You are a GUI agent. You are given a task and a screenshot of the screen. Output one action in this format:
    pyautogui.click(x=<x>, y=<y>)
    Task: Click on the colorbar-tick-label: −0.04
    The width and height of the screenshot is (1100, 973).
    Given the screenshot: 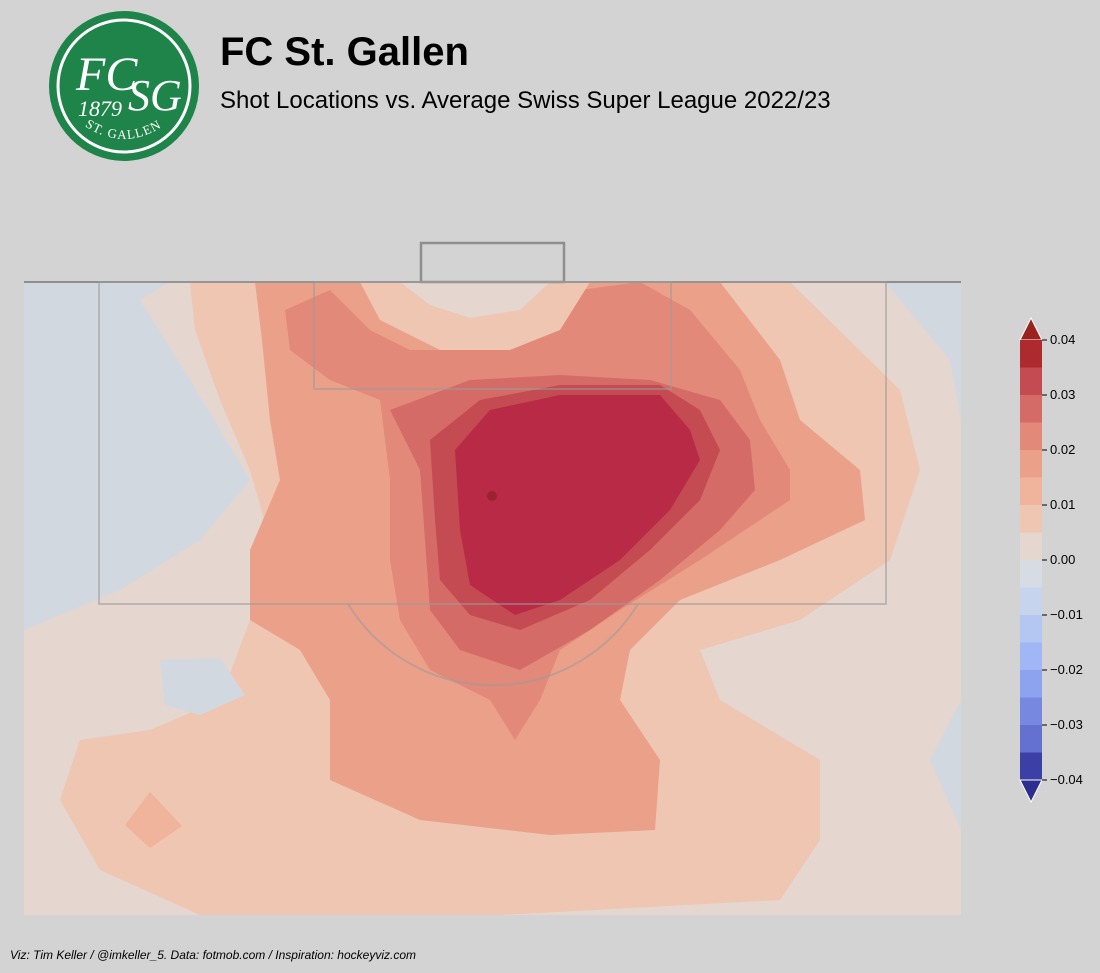 What is the action you would take?
    pyautogui.click(x=1066, y=779)
    